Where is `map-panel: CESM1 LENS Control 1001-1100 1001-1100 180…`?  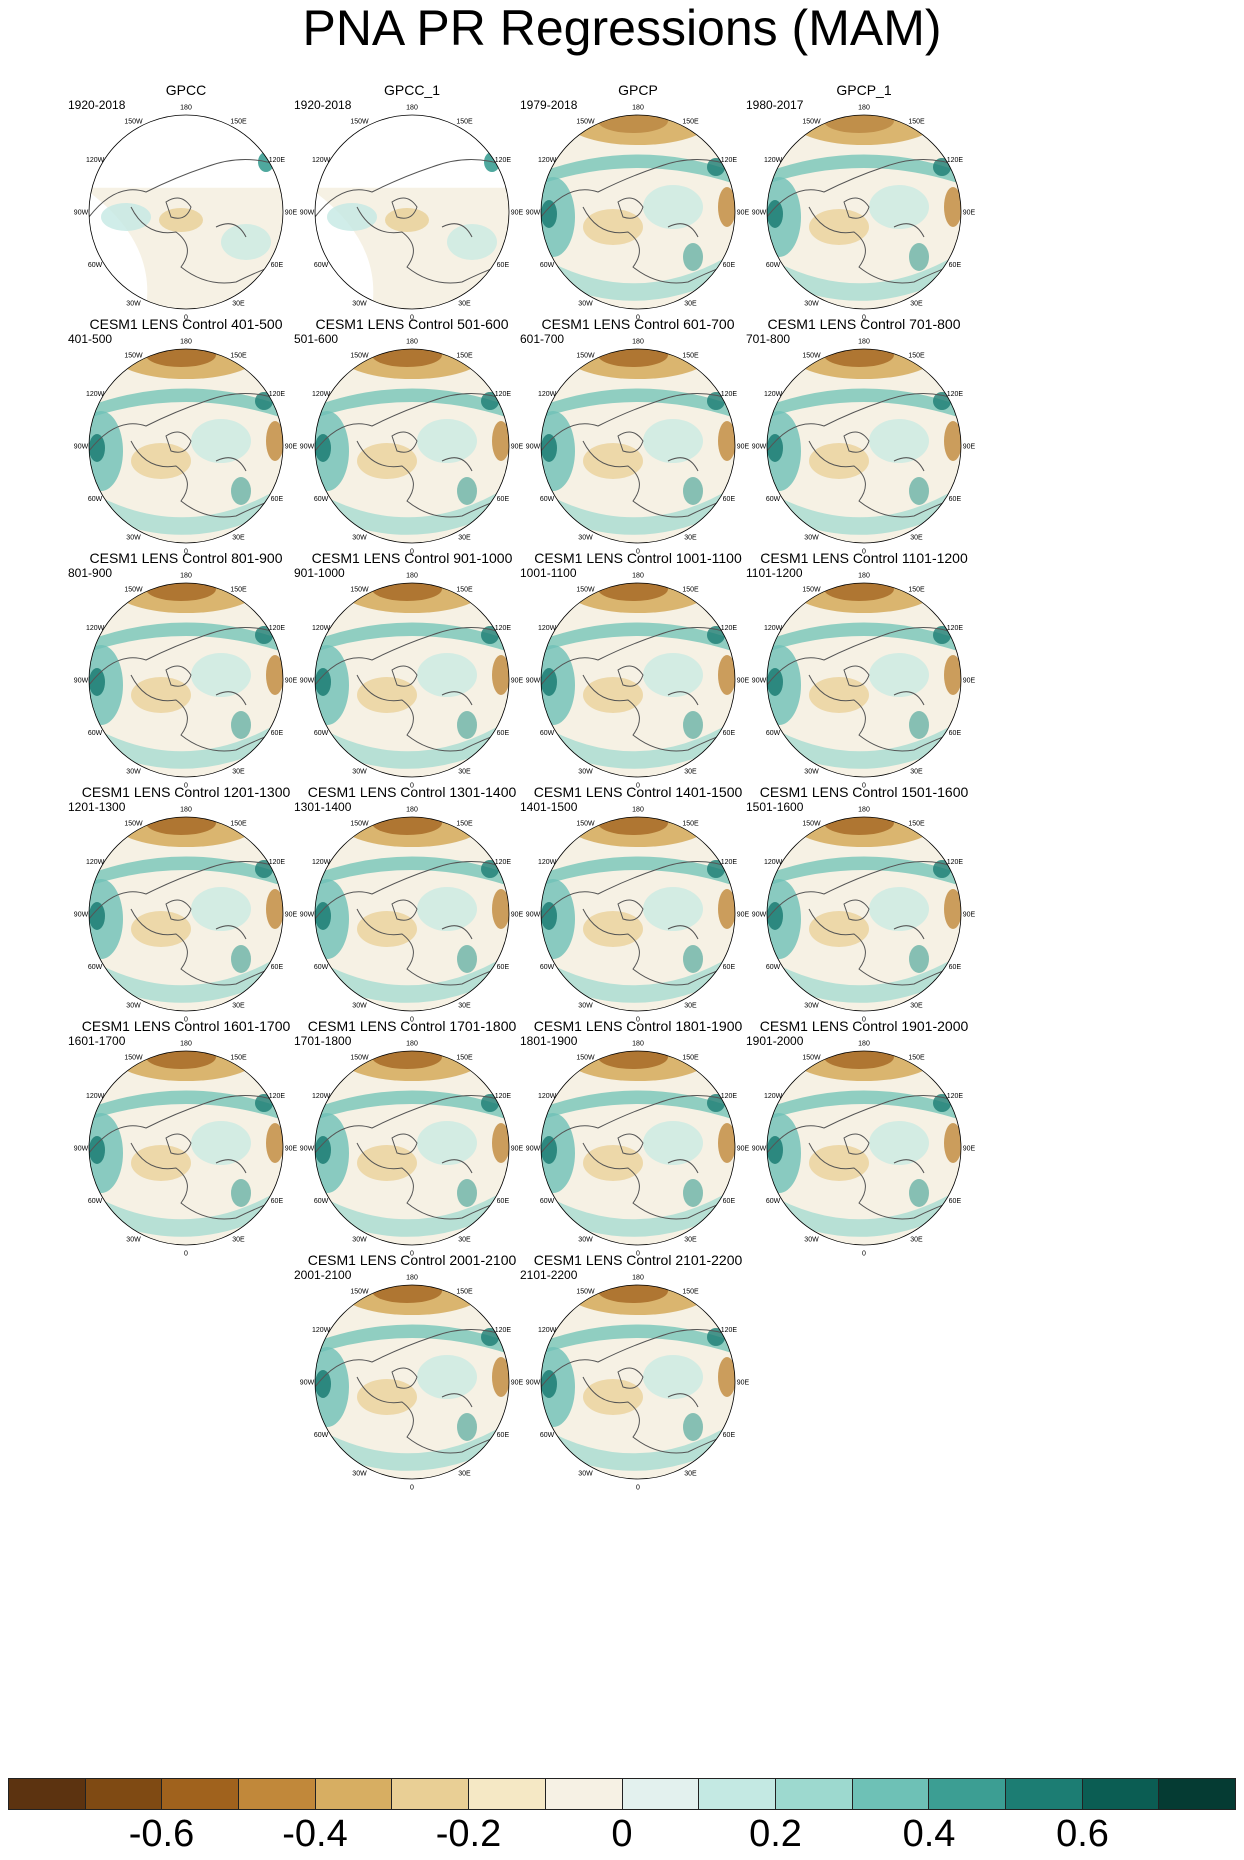 map-panel: CESM1 LENS Control 1001-1100 1001-1100 180… is located at coordinates (638, 673).